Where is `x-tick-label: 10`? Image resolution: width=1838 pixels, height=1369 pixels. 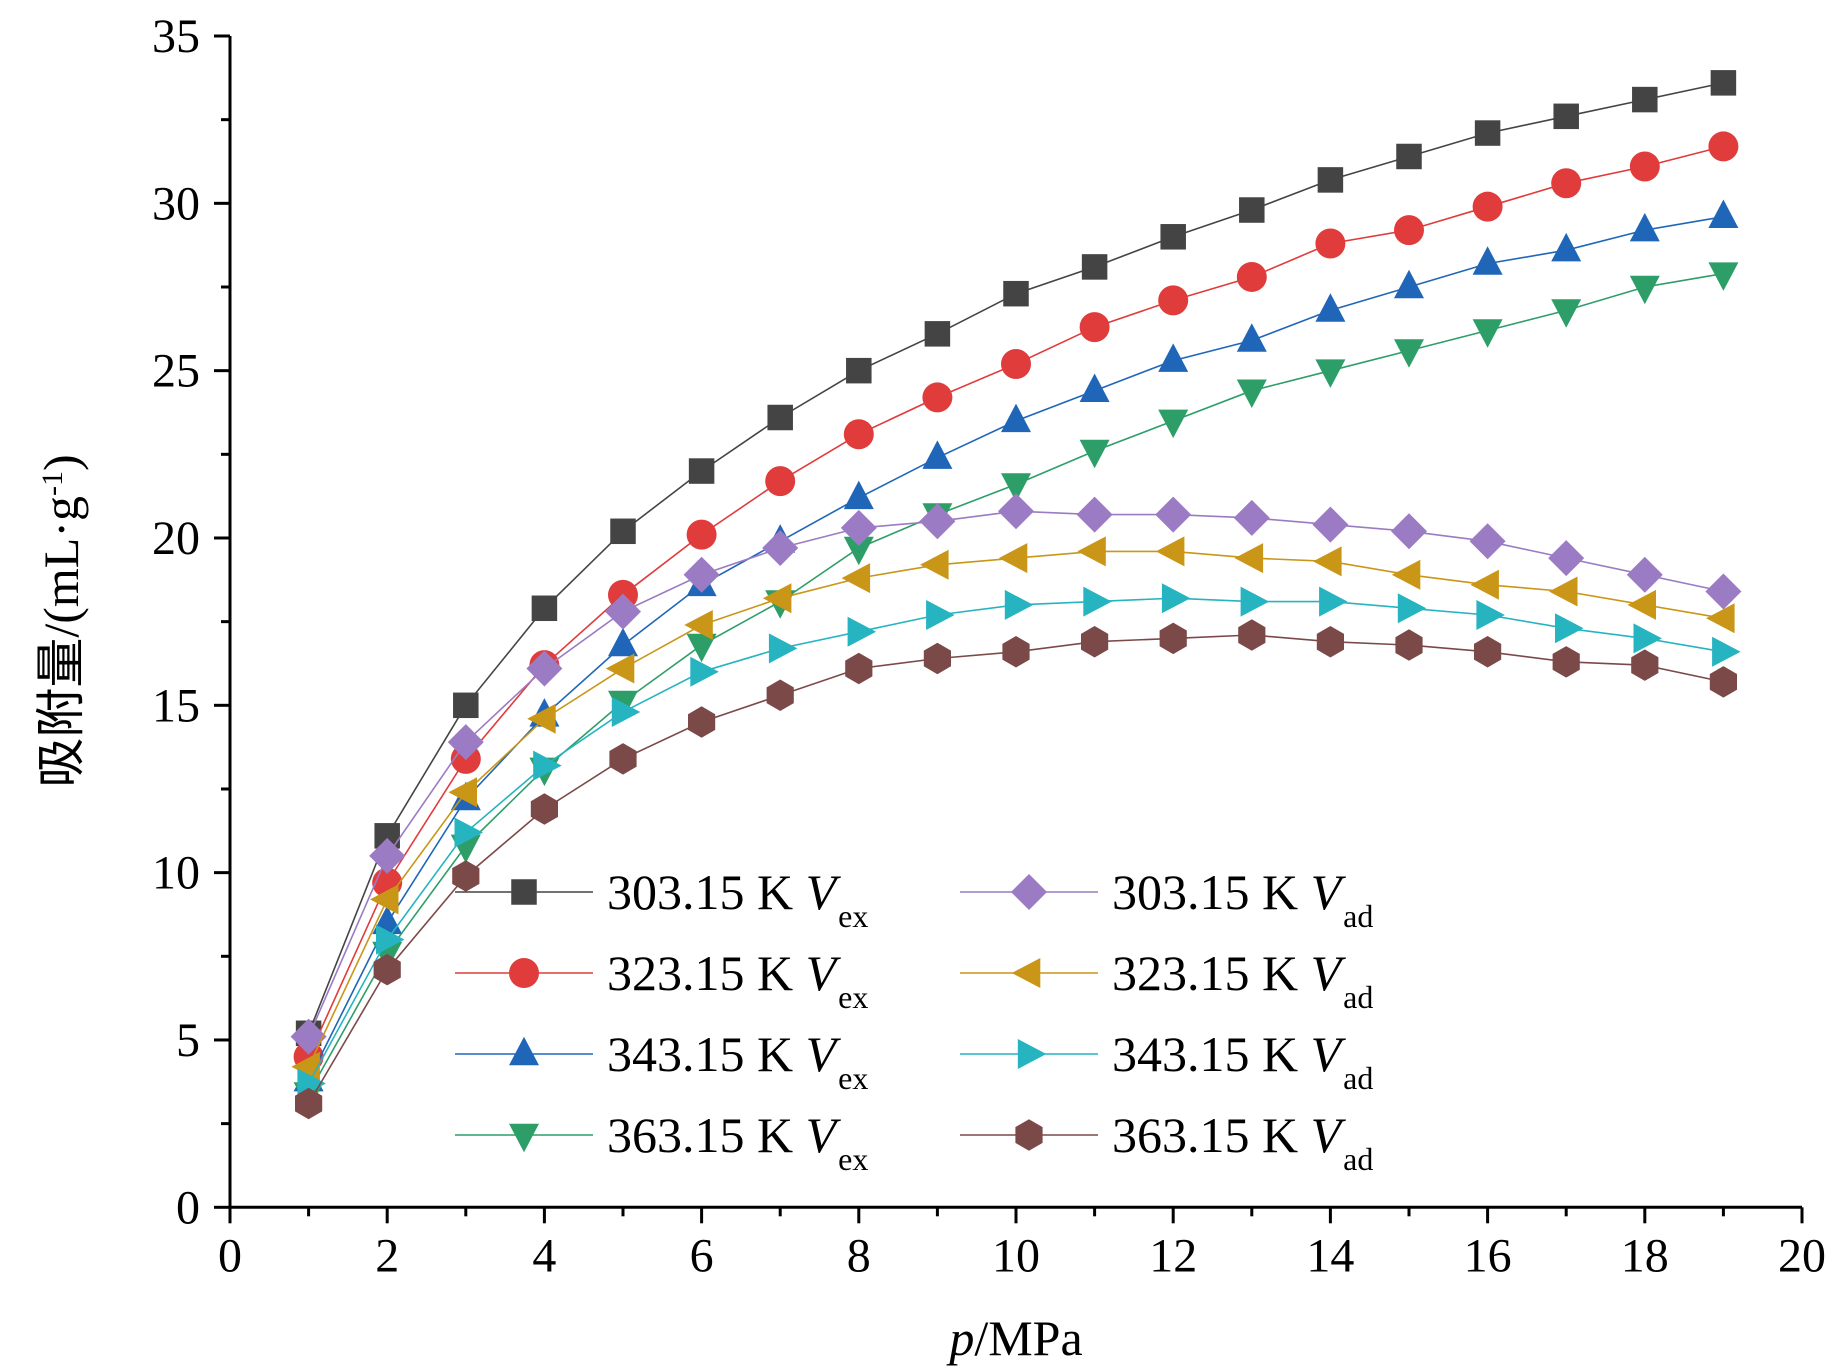
x-tick-label: 10 is located at coordinates (1016, 1255).